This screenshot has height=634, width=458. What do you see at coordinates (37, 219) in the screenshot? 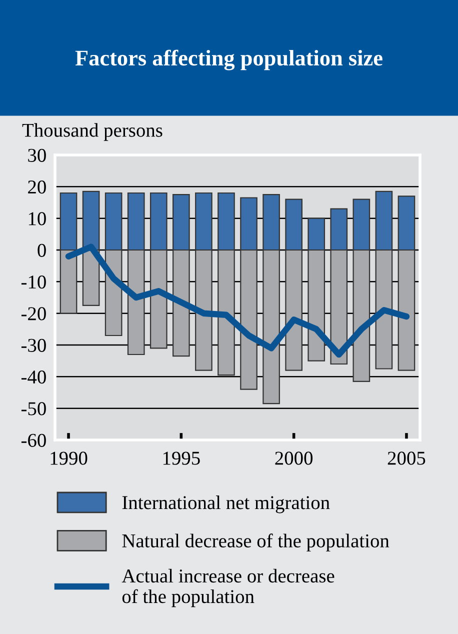
I see `y-tick-label: 10` at bounding box center [37, 219].